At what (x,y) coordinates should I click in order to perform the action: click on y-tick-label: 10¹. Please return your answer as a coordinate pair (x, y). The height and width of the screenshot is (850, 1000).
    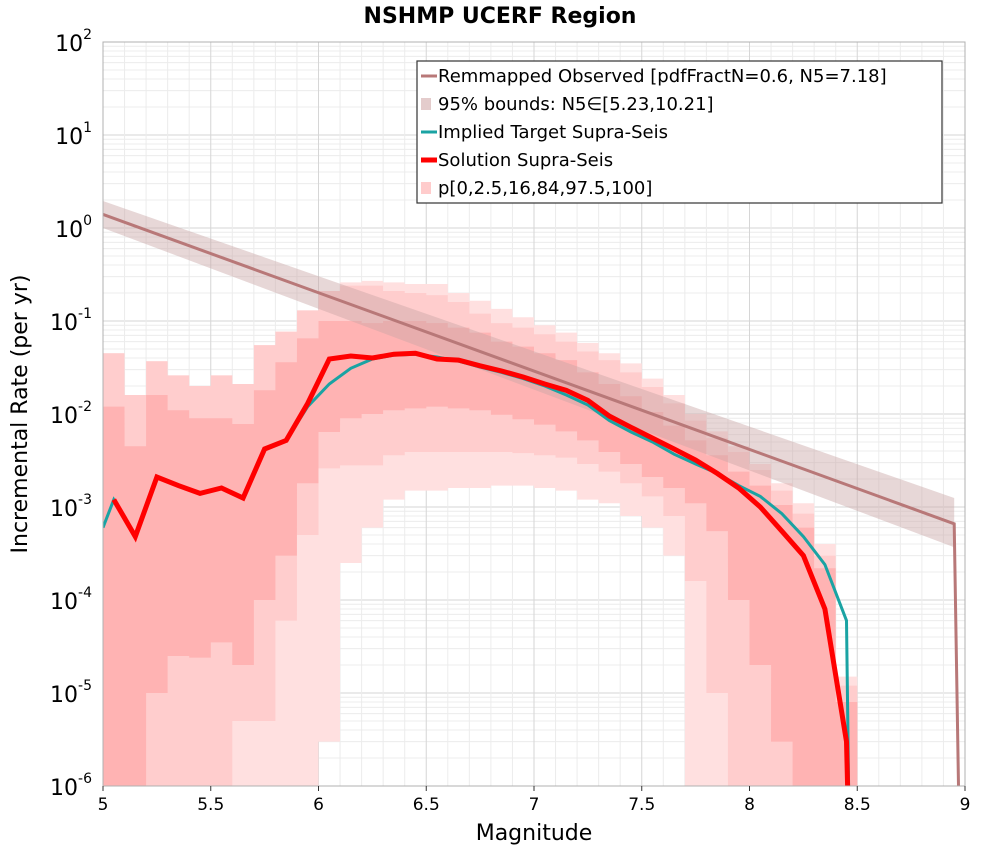
    Looking at the image, I should click on (73, 135).